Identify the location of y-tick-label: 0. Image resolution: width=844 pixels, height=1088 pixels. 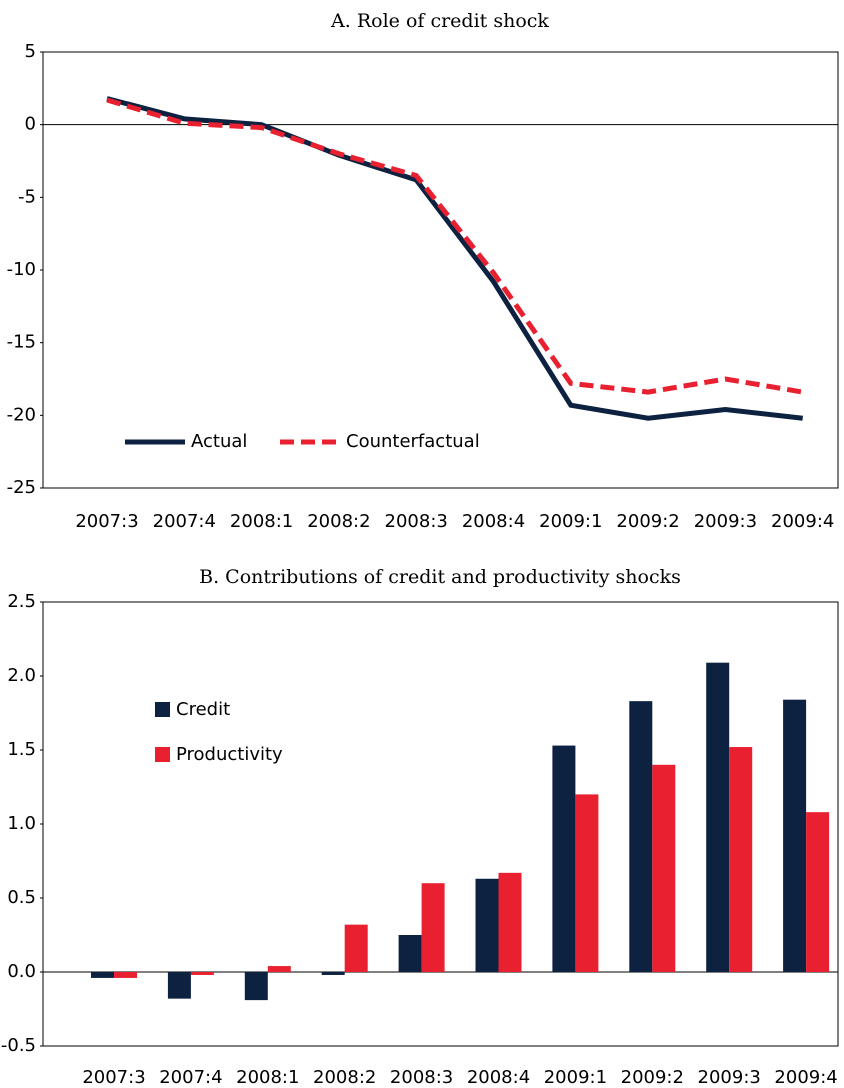
(30, 124).